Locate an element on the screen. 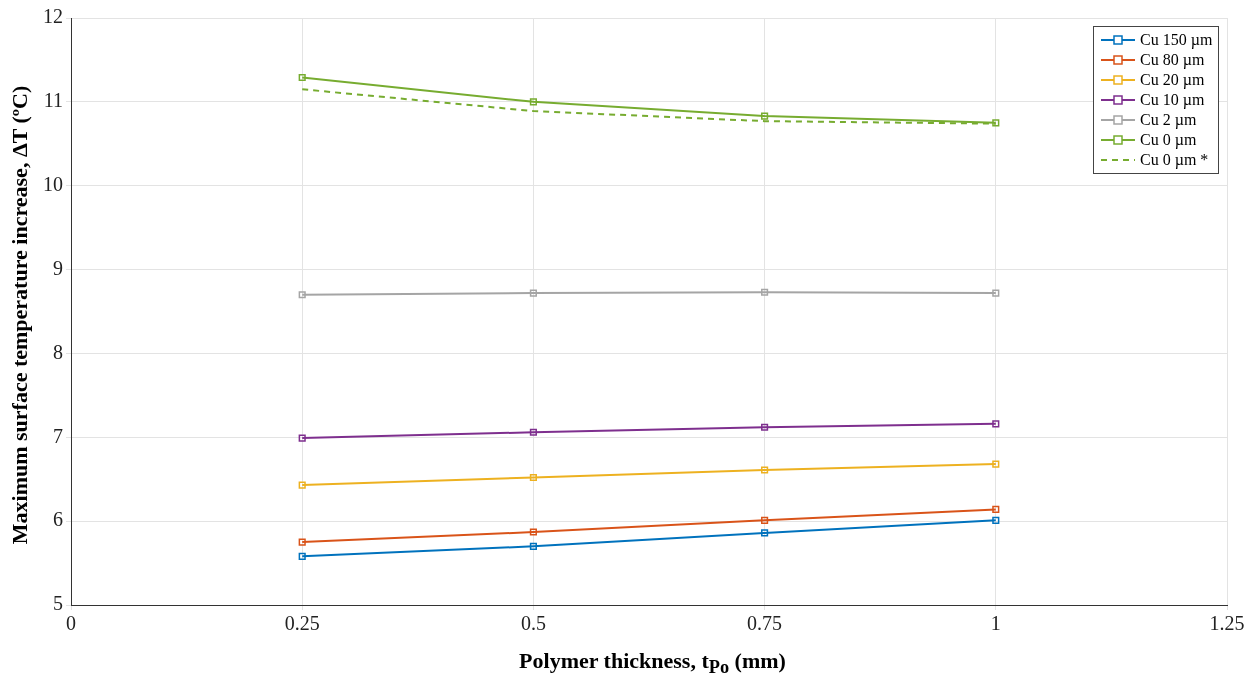  legend-label: Cu 2 µm is located at coordinates (1168, 120).